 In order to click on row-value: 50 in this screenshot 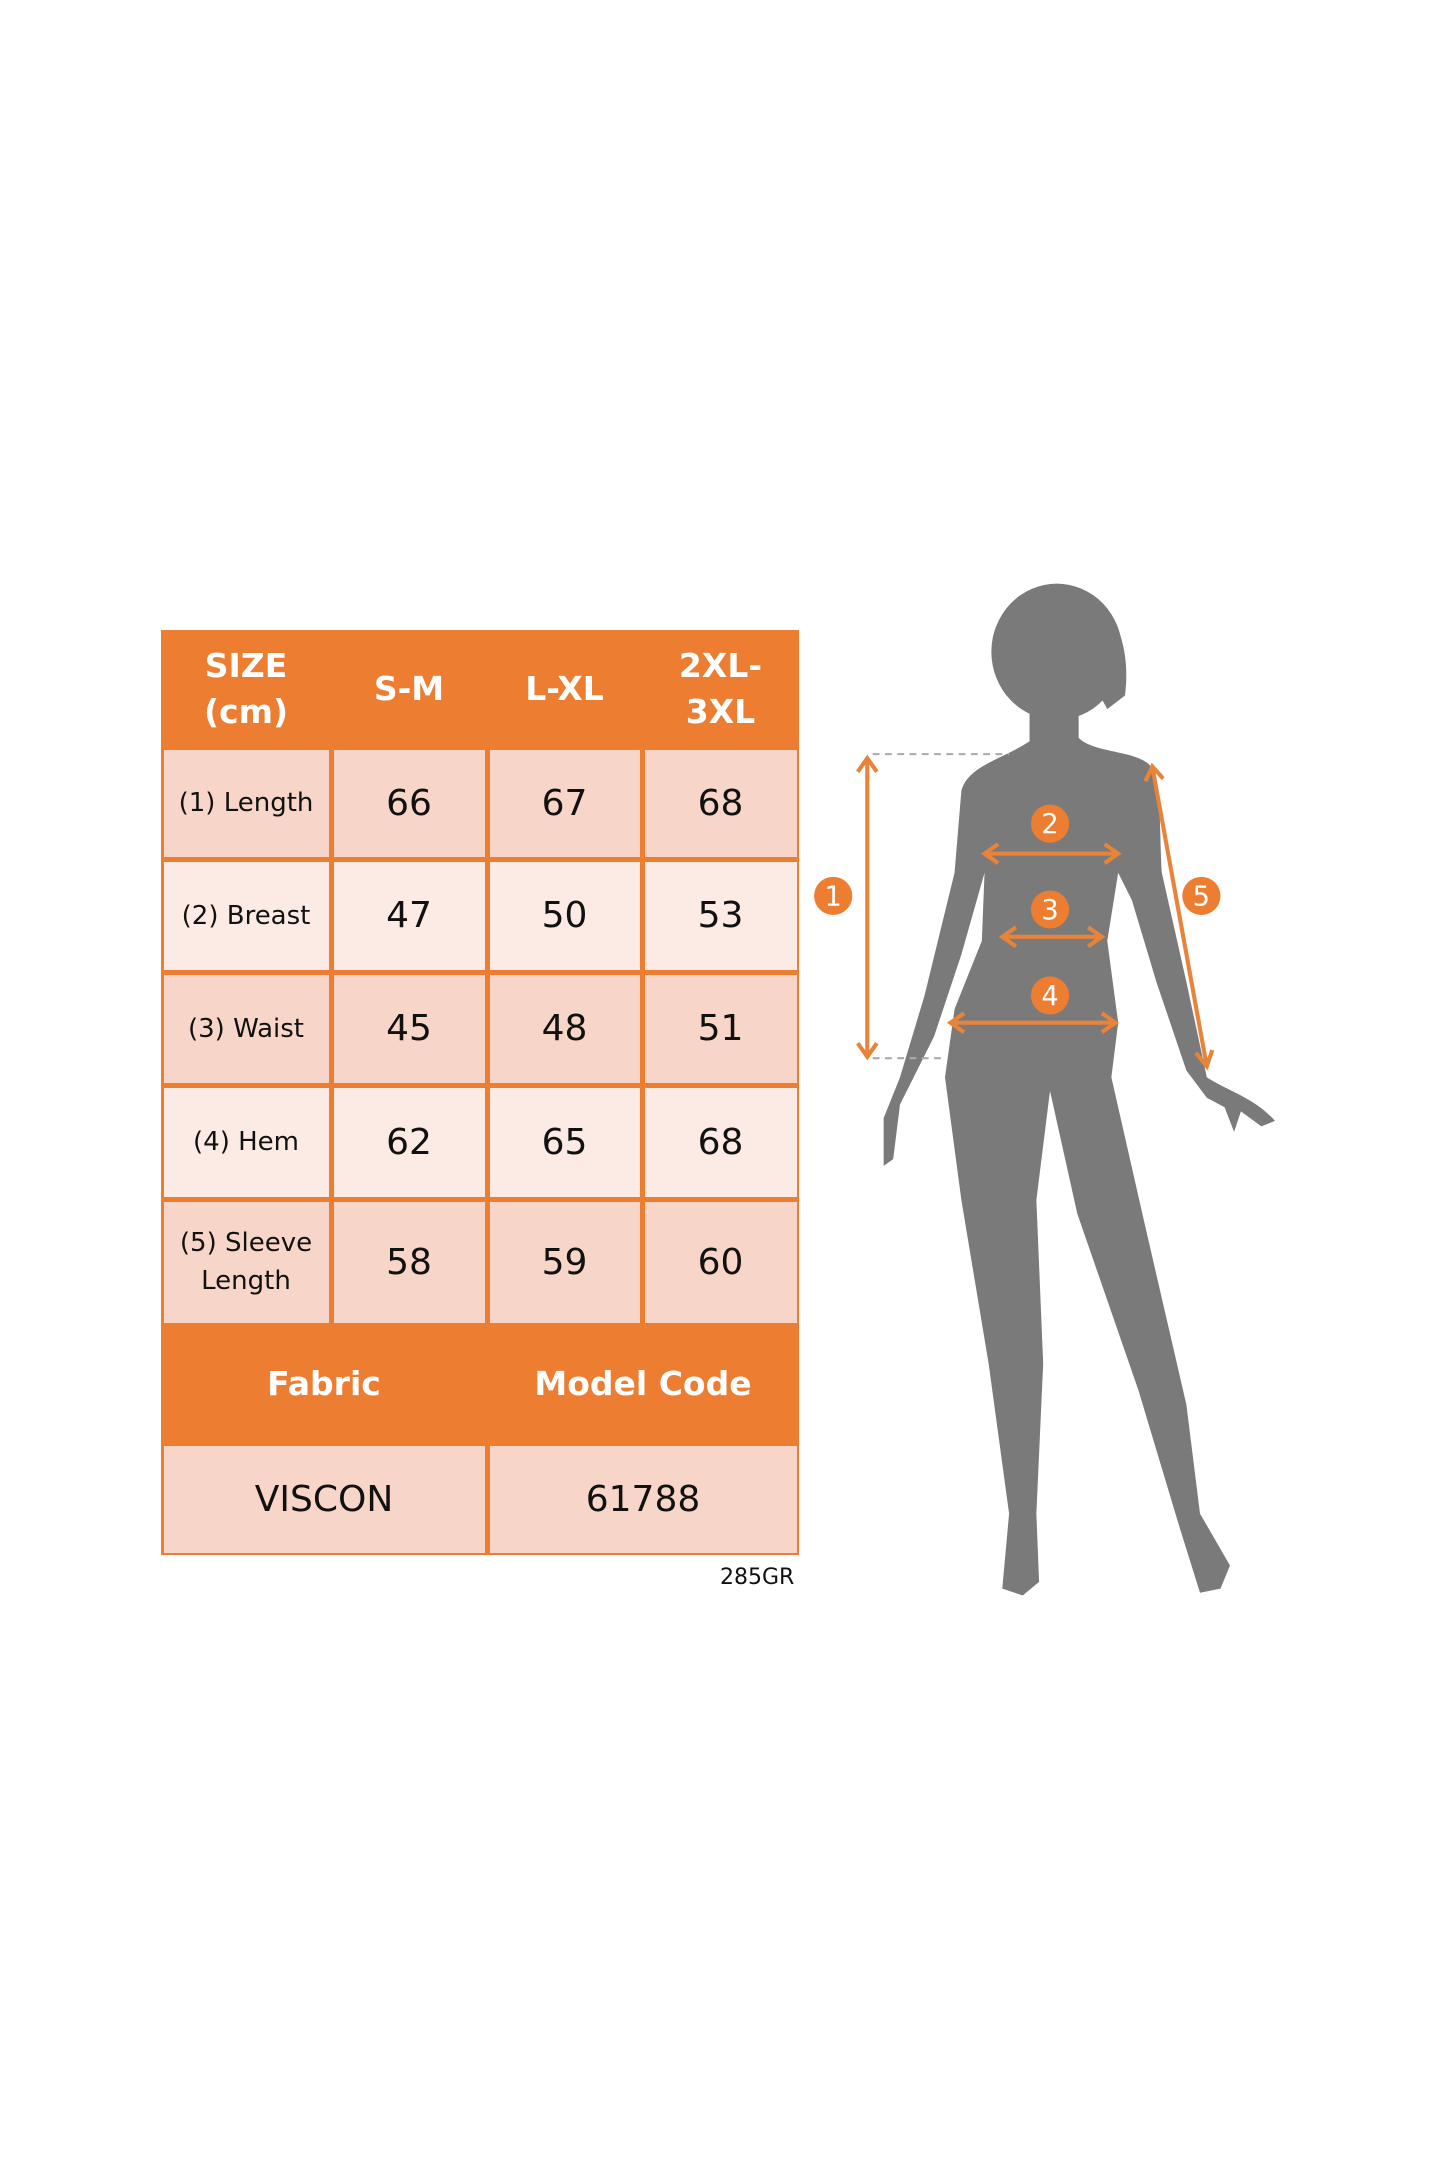, I will do `click(564, 915)`.